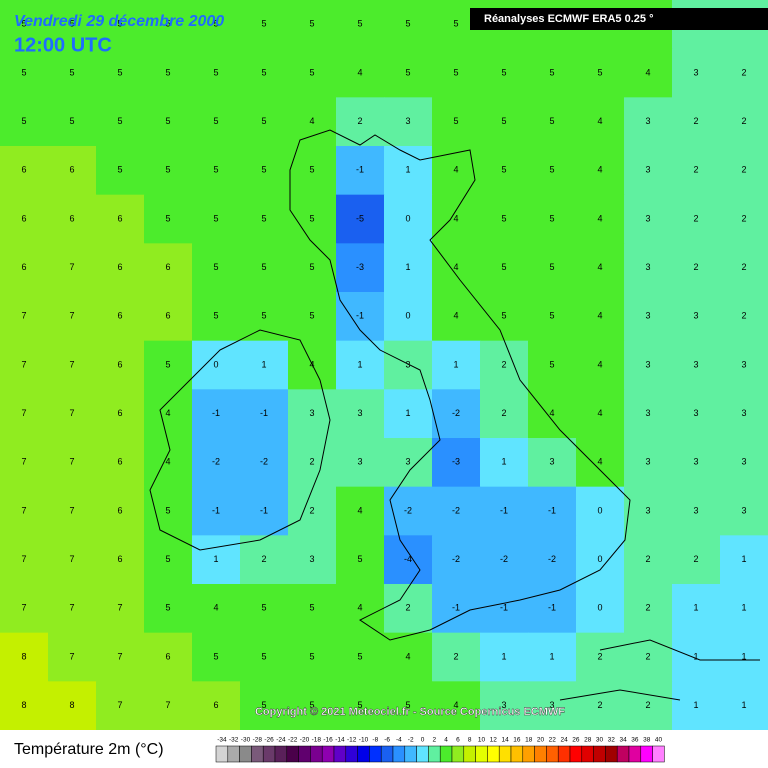 The height and width of the screenshot is (768, 768). What do you see at coordinates (564, 740) in the screenshot?
I see `legend-tick: 24` at bounding box center [564, 740].